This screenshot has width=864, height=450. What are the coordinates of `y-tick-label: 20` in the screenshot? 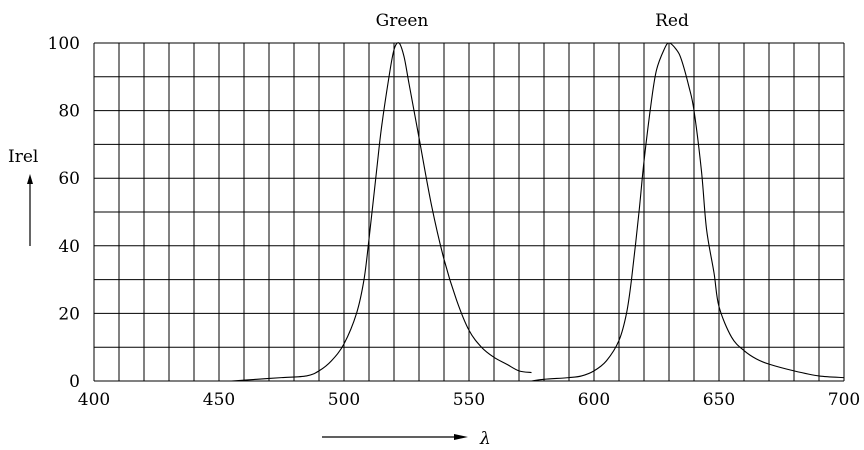 It's located at (69, 314).